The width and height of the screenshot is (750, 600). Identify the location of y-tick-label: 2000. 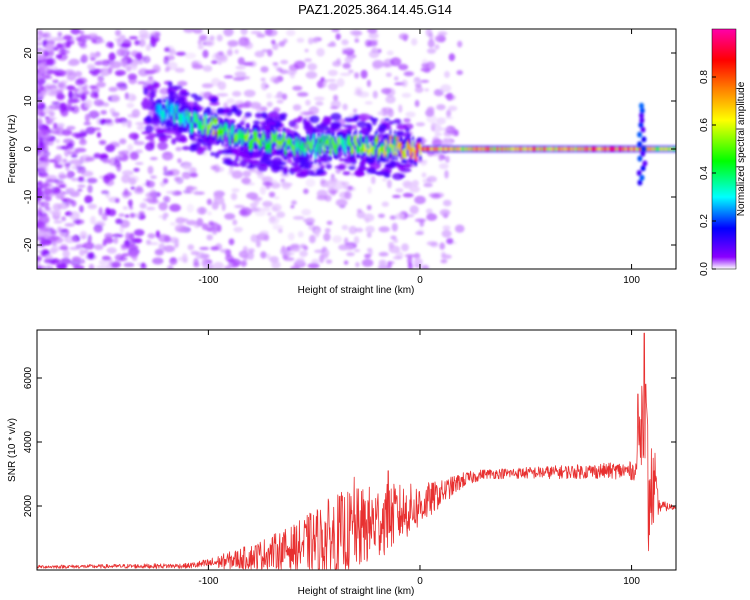
(28, 505).